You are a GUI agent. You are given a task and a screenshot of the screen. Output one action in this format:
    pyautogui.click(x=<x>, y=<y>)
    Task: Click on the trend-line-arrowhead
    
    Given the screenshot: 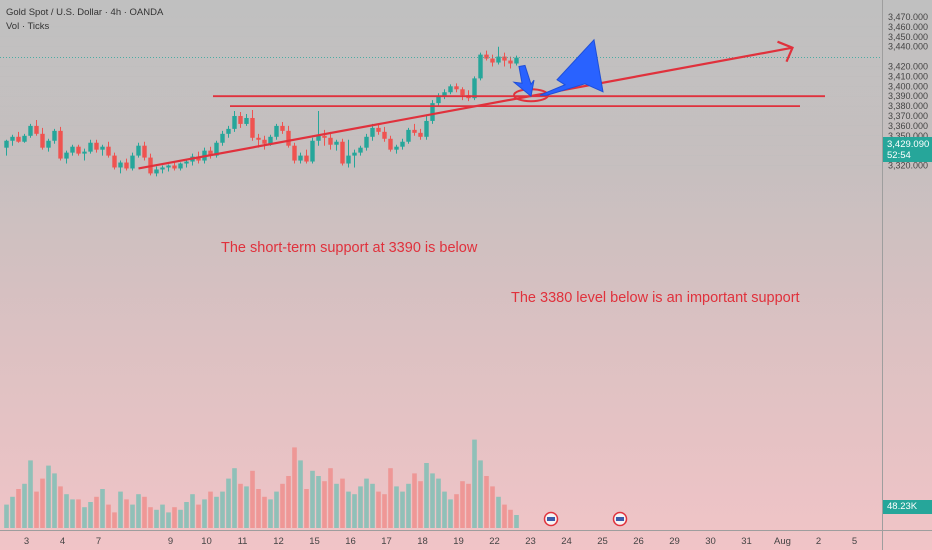 What is the action you would take?
    pyautogui.click(x=785, y=51)
    